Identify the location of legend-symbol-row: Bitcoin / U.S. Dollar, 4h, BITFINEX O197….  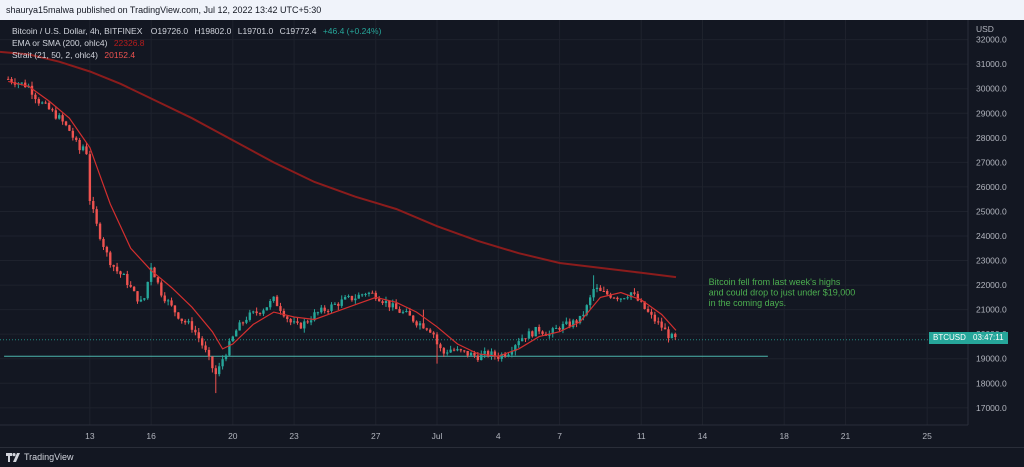
(196, 31).